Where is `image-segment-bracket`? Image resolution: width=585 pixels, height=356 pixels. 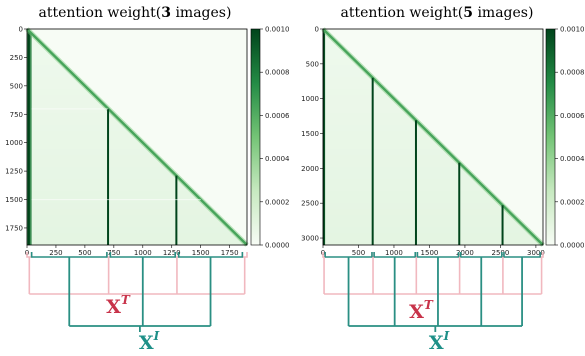
image-segment-bracket is located at coordinates (69, 255).